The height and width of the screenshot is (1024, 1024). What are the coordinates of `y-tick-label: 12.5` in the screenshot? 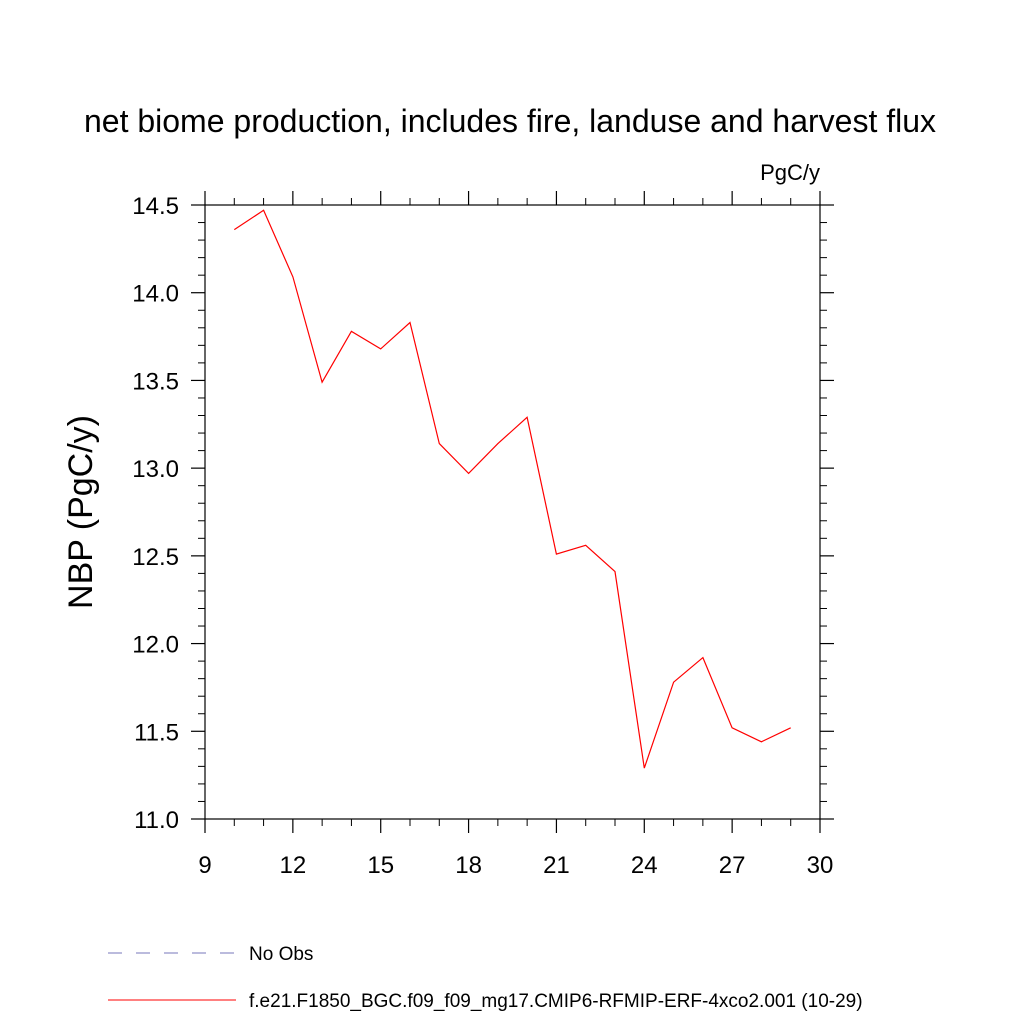 It's located at (155, 557).